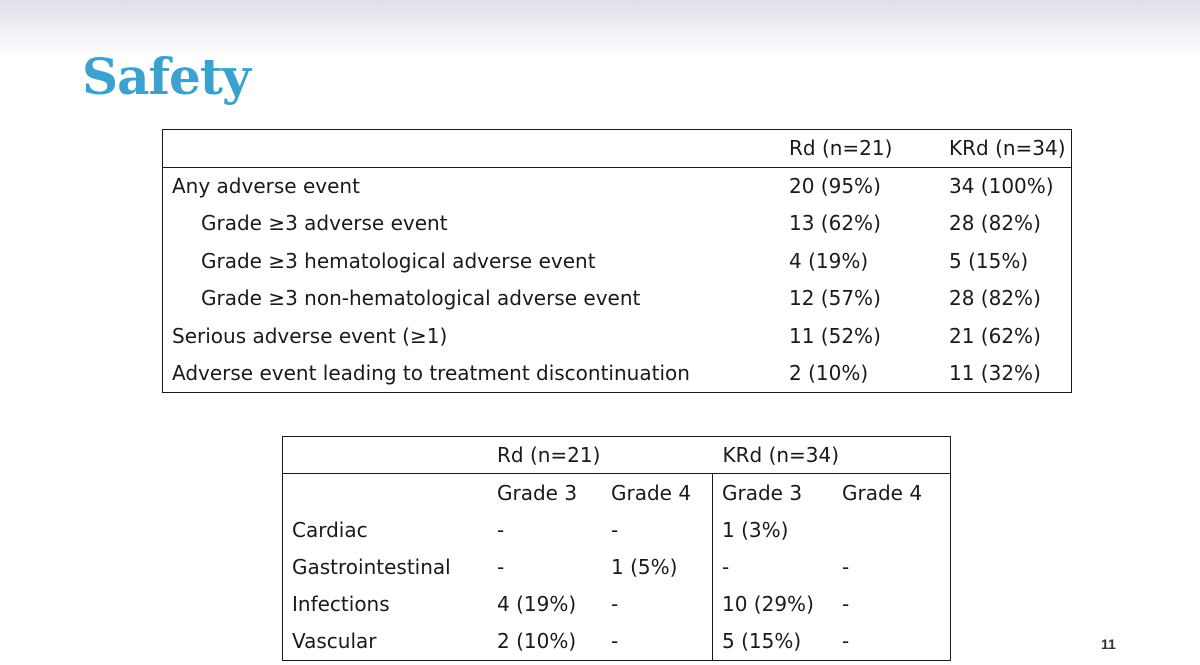 The width and height of the screenshot is (1200, 665). Describe the element at coordinates (777, 604) in the screenshot. I see `krd-grade3-value: 10 (29%)` at that location.